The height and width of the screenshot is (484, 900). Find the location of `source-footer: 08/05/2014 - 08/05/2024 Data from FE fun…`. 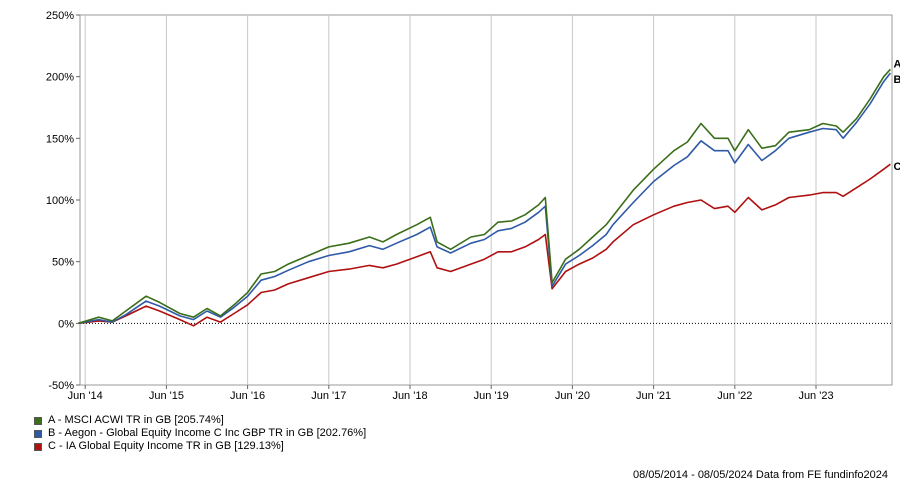

source-footer: 08/05/2014 - 08/05/2024 Data from FE fun… is located at coordinates (760, 475).